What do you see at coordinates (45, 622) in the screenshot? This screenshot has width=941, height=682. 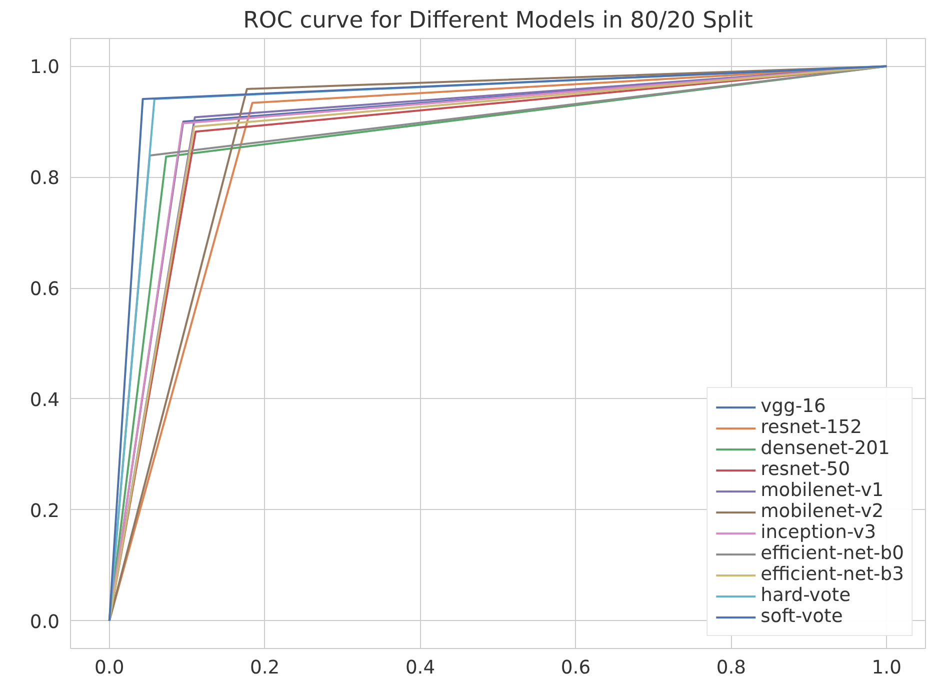 I see `y-tick-label: 0.0` at bounding box center [45, 622].